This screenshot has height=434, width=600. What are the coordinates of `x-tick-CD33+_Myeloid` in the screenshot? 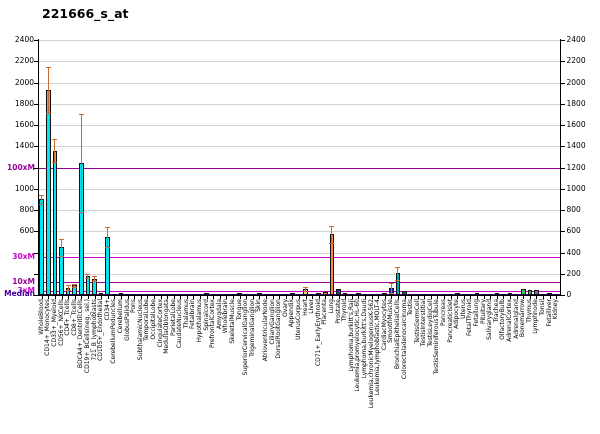 It's located at (55, 297).